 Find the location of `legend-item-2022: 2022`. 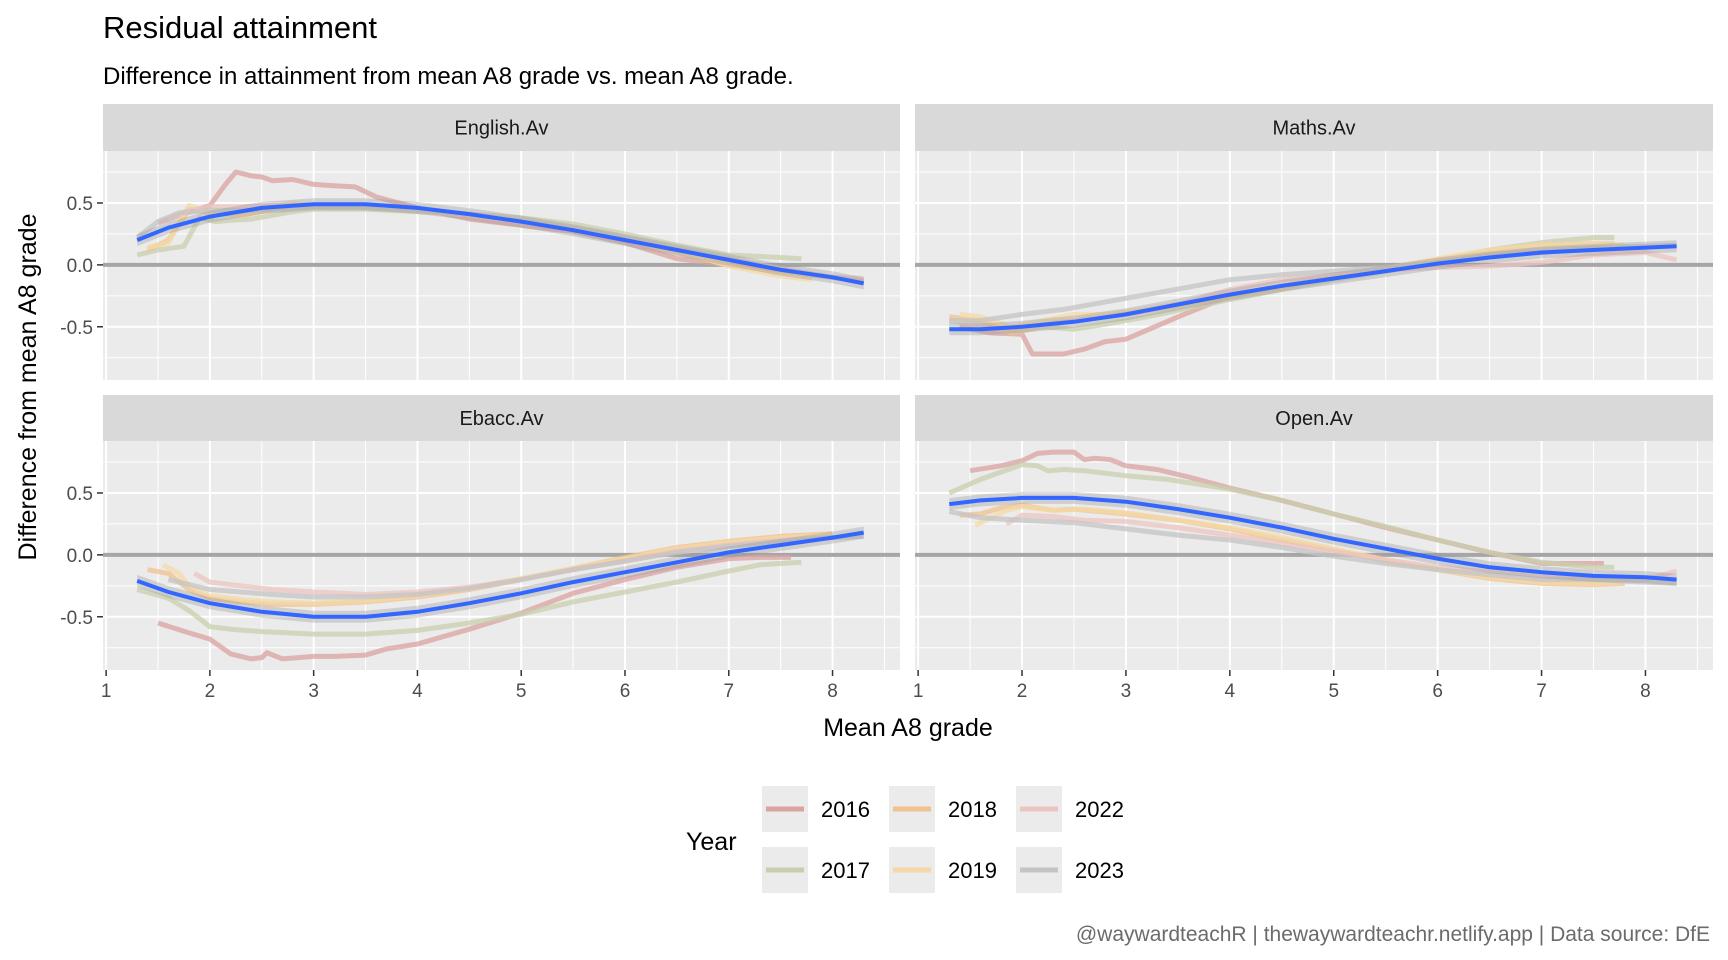

legend-item-2022: 2022 is located at coordinates (1070, 809).